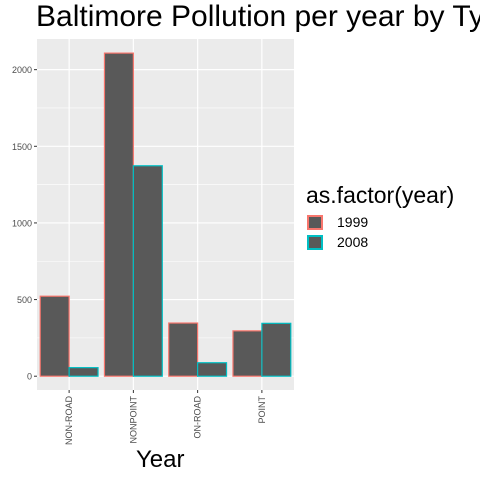  Describe the element at coordinates (198, 417) in the screenshot. I see `x-tick-label: ON-ROAD` at that location.